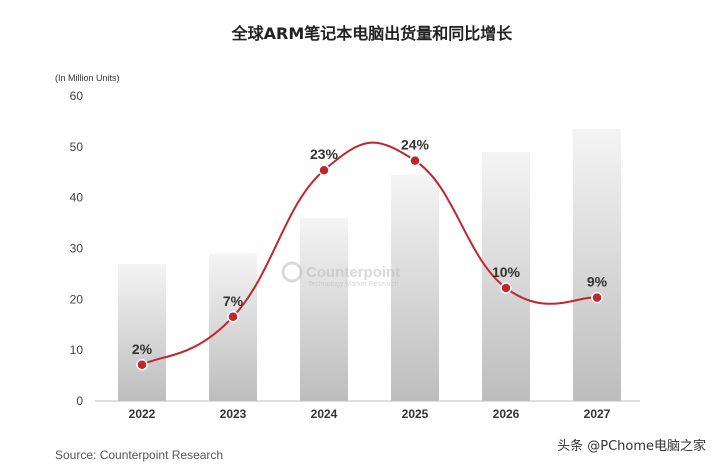  I want to click on x-axis: 2022 2023 2024 2025 2026 2027, so click(370, 414).